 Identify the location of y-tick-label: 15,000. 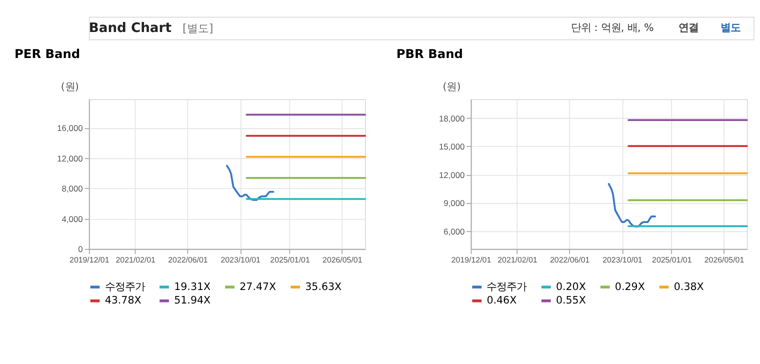
(452, 147).